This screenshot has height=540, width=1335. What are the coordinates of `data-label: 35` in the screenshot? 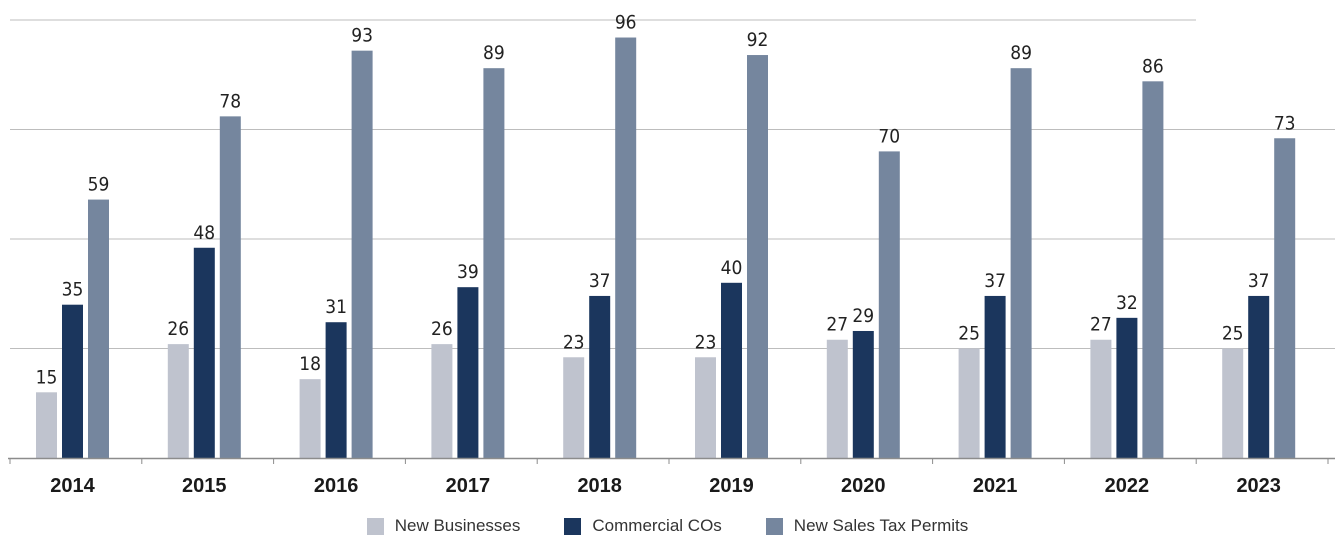 It's located at (73, 290).